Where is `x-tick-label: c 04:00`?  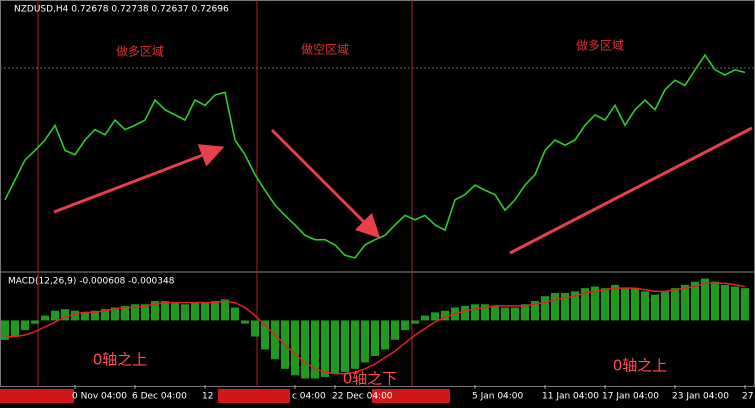
x-tick-label: c 04:00 is located at coordinates (309, 397).